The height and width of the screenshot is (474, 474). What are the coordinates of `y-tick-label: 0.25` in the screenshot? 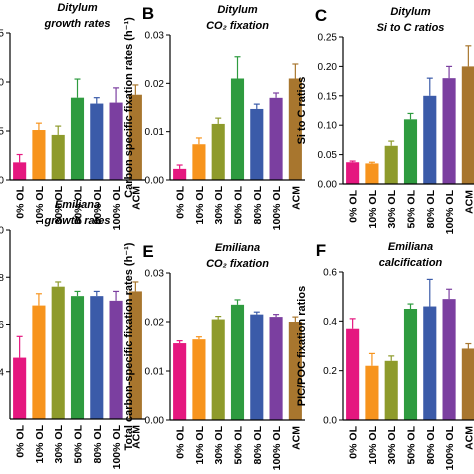 It's located at (328, 38).